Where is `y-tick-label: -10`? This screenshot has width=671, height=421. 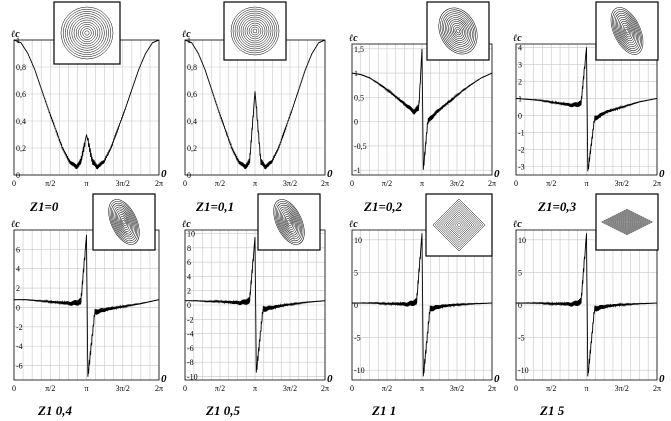
y-tick-label: -10 is located at coordinates (523, 370).